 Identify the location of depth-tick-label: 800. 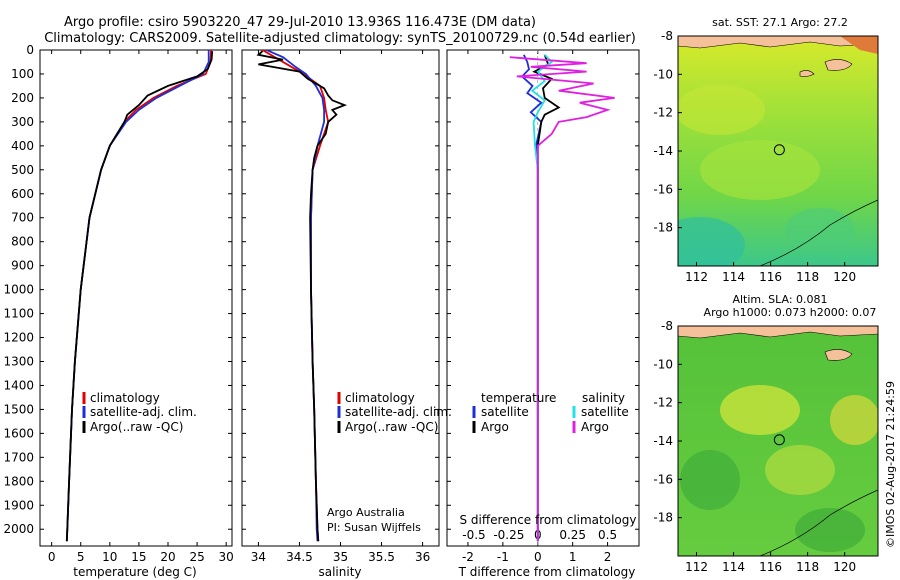
(22, 242).